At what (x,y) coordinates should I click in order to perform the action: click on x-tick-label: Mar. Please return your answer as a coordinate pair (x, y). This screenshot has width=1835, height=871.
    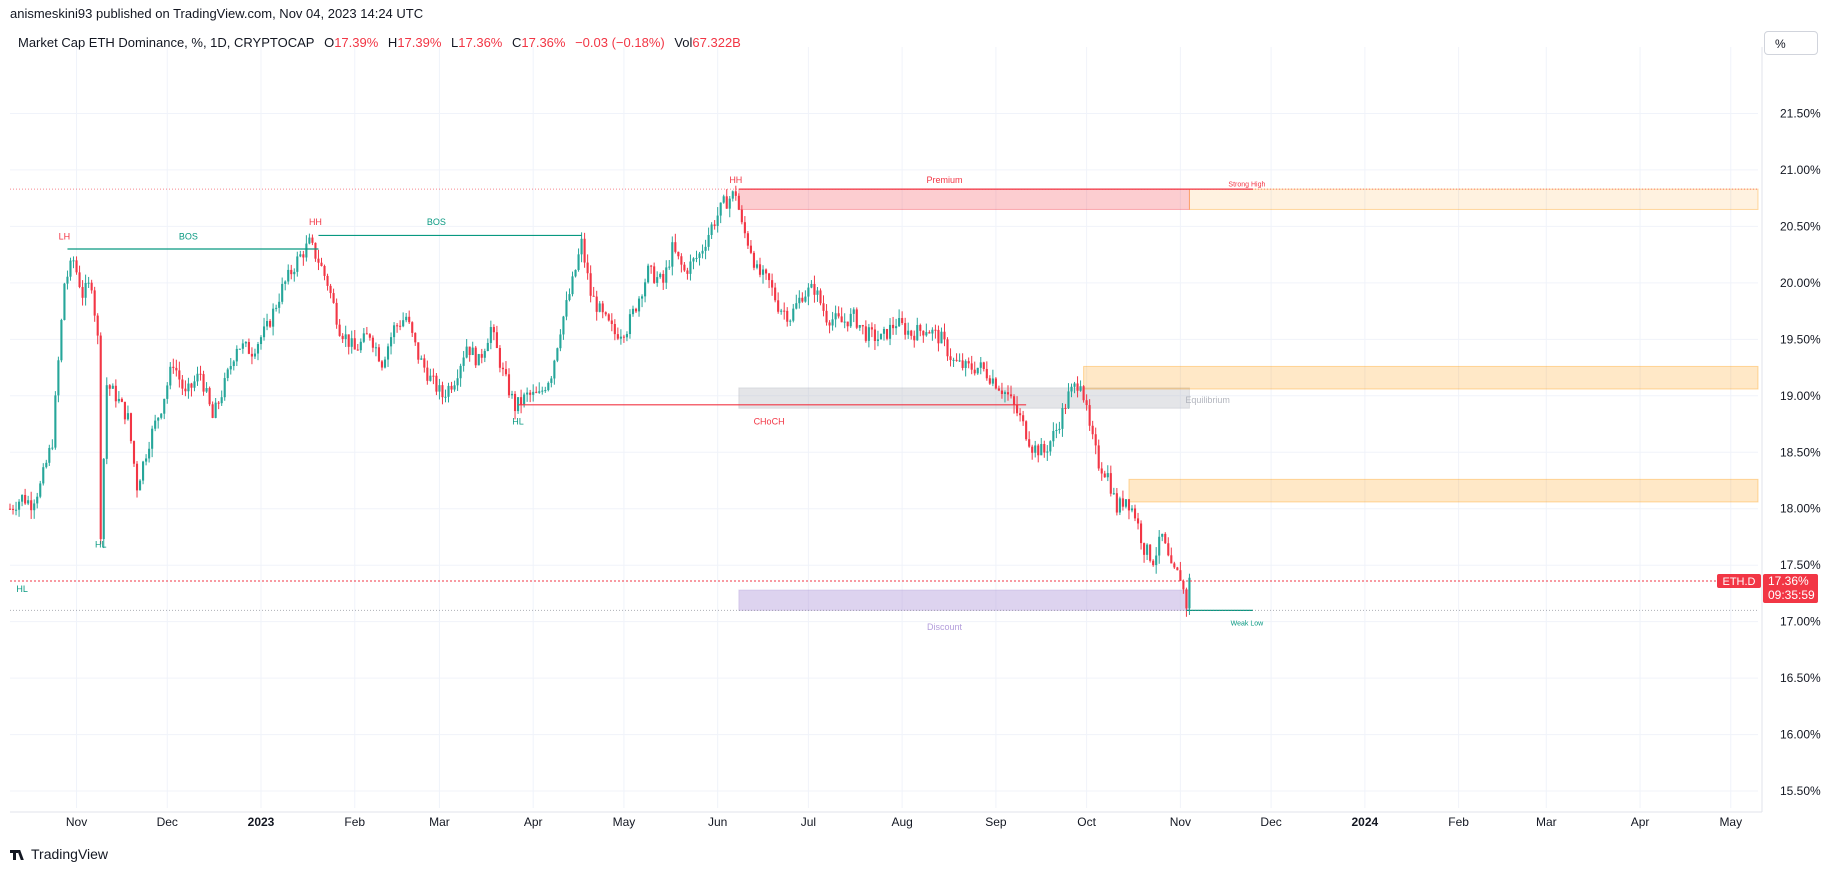
    Looking at the image, I should click on (439, 822).